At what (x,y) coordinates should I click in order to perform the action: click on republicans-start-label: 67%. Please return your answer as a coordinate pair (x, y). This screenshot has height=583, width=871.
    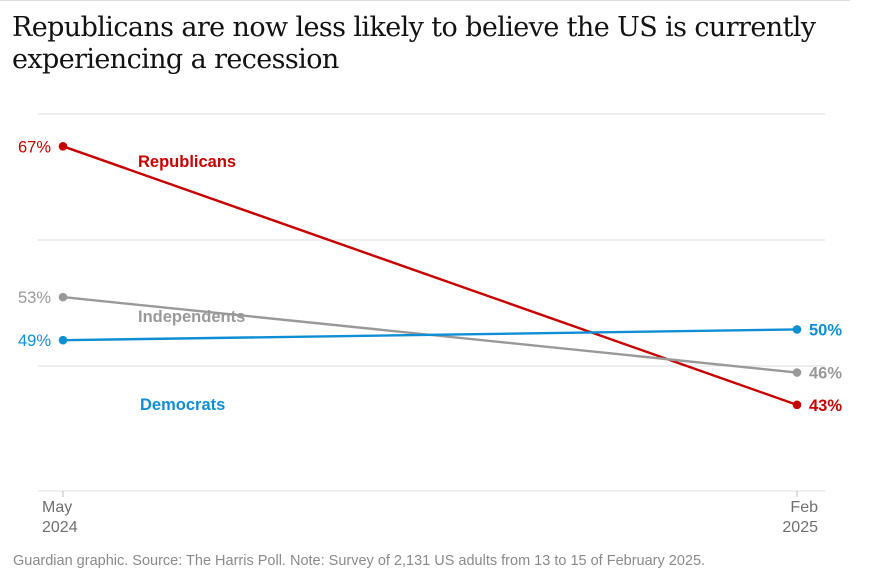
    Looking at the image, I should click on (34, 147).